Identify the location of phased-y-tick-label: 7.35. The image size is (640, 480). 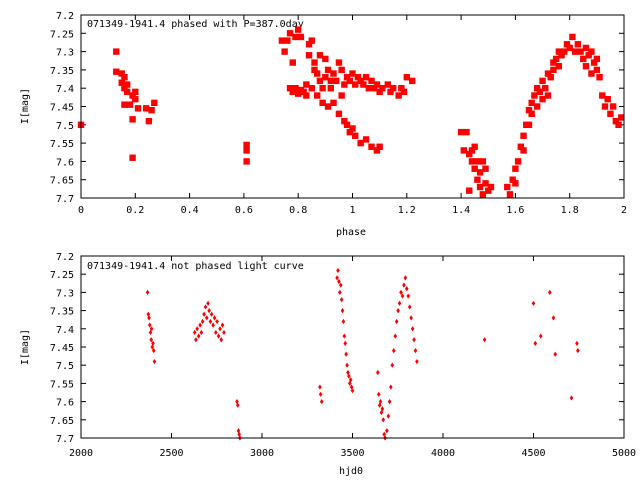
(62, 71).